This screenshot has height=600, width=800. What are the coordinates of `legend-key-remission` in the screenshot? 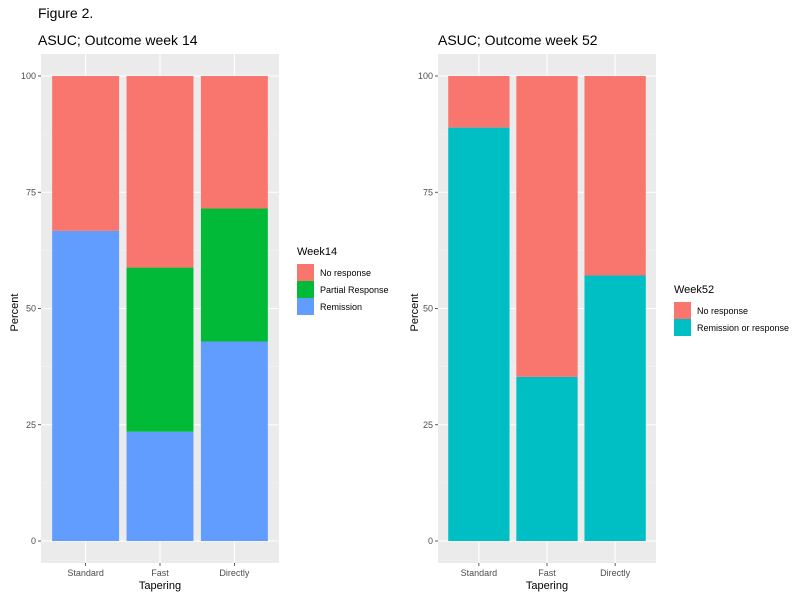 It's located at (305, 306).